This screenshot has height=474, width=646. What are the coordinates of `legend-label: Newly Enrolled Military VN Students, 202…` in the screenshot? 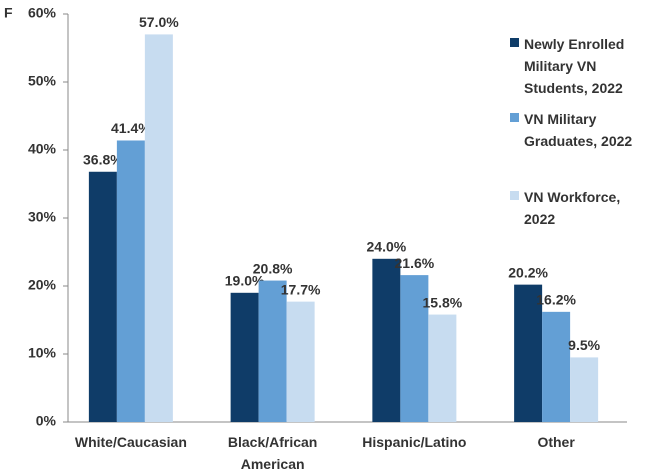 It's located at (574, 66).